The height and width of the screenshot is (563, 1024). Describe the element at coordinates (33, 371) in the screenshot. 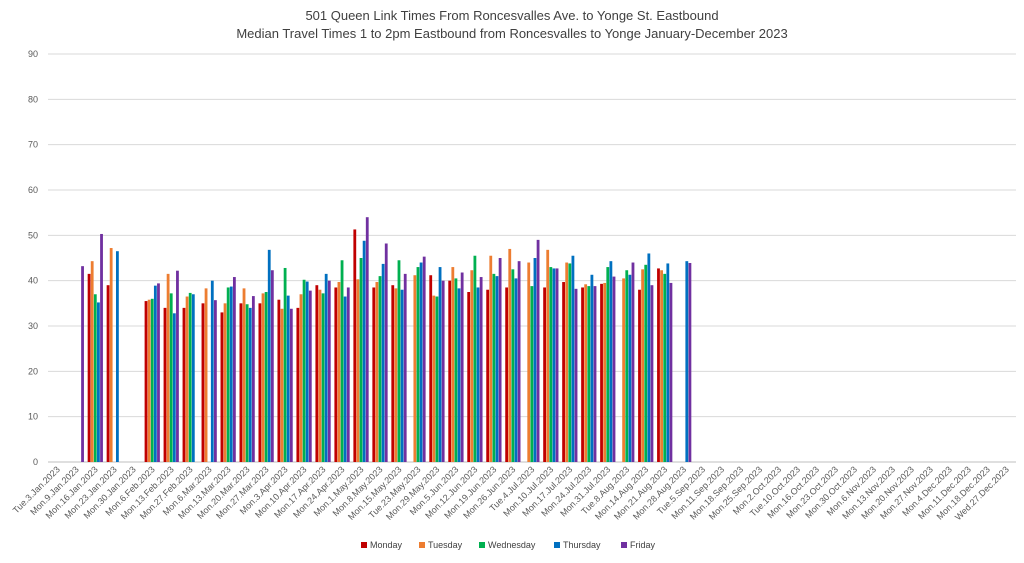

I see `y-tick-label: 20` at that location.